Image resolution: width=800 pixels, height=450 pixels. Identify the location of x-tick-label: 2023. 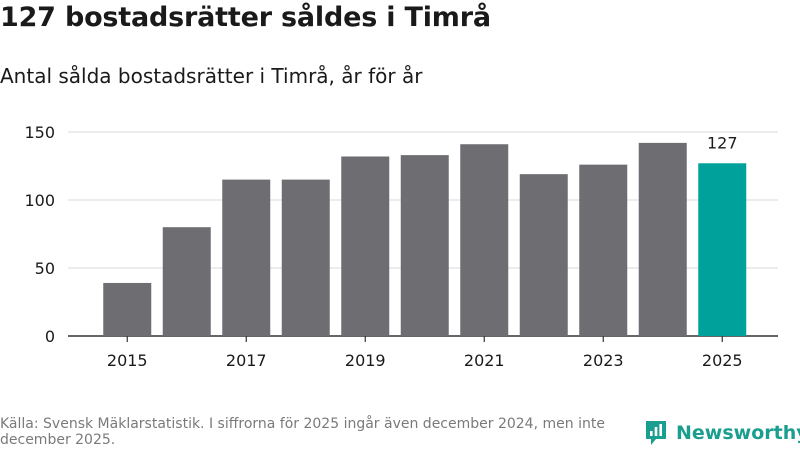
(603, 360).